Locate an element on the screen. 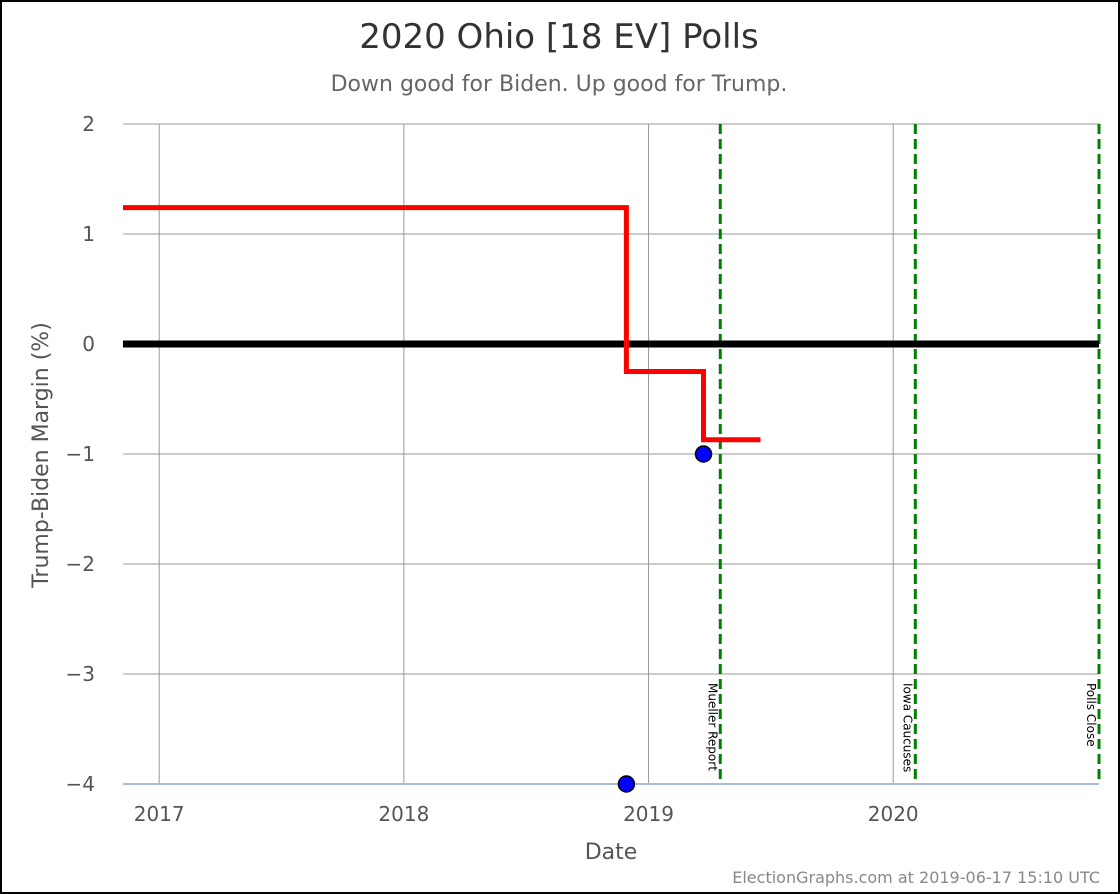  x-axis-label: Date is located at coordinates (611, 852).